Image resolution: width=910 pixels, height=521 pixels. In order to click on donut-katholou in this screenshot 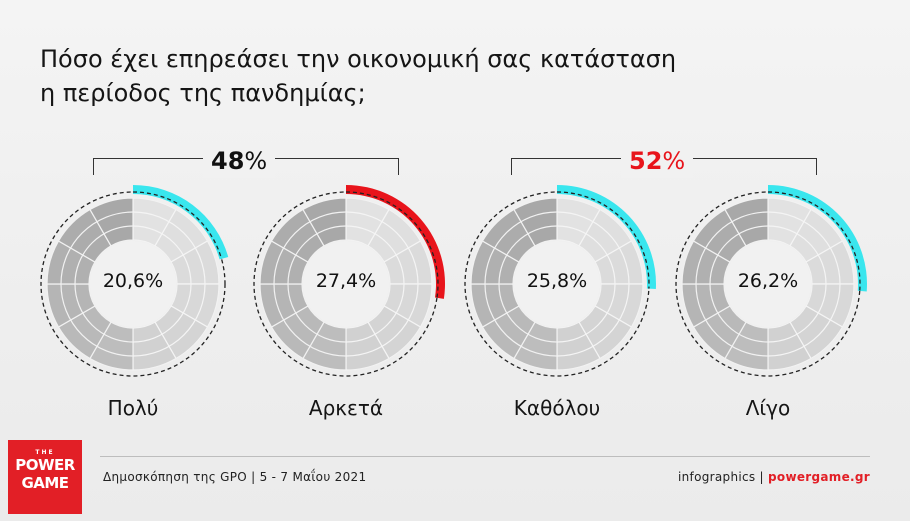, I will do `click(560, 281)`.